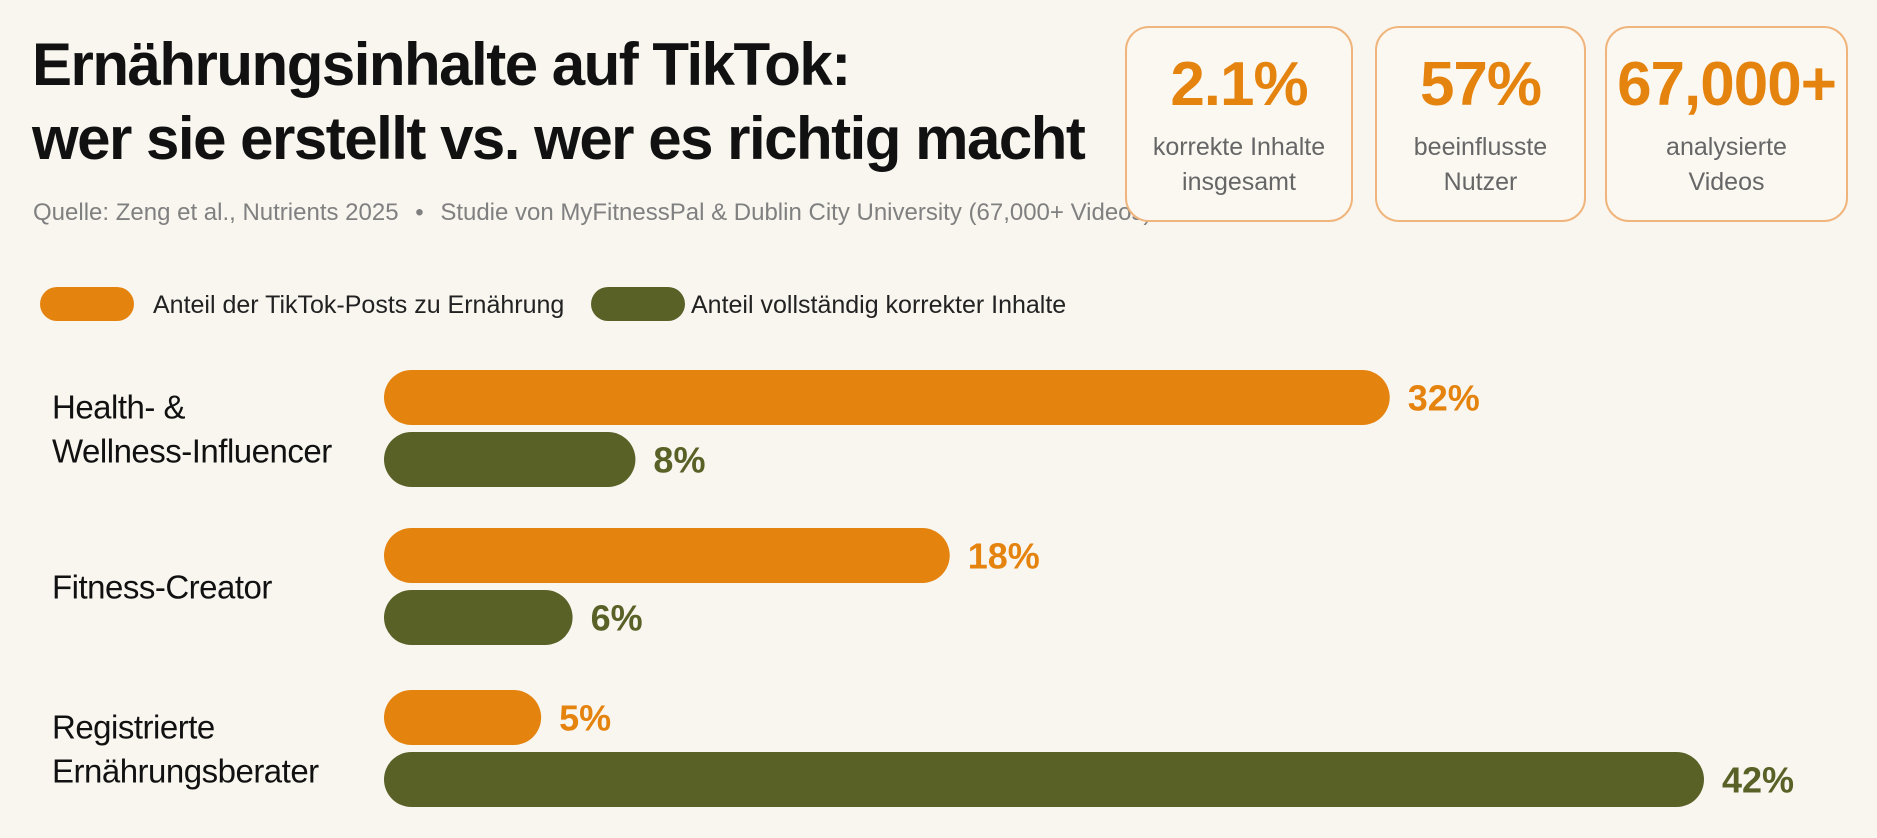  What do you see at coordinates (257, 212) in the screenshot?
I see `source-reference: Zeng et al., Nutrients 2025` at bounding box center [257, 212].